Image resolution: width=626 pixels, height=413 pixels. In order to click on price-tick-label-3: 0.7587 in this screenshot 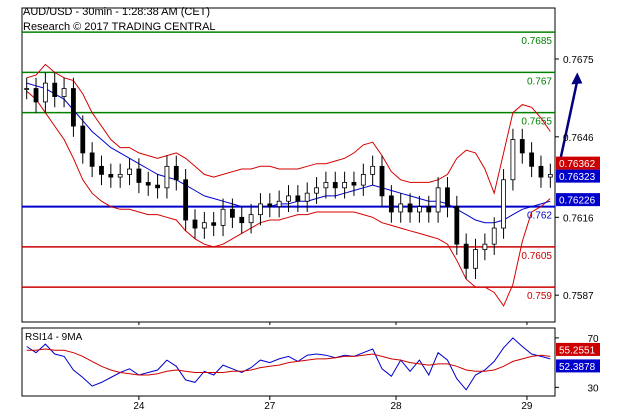, I will do `click(578, 296)`.